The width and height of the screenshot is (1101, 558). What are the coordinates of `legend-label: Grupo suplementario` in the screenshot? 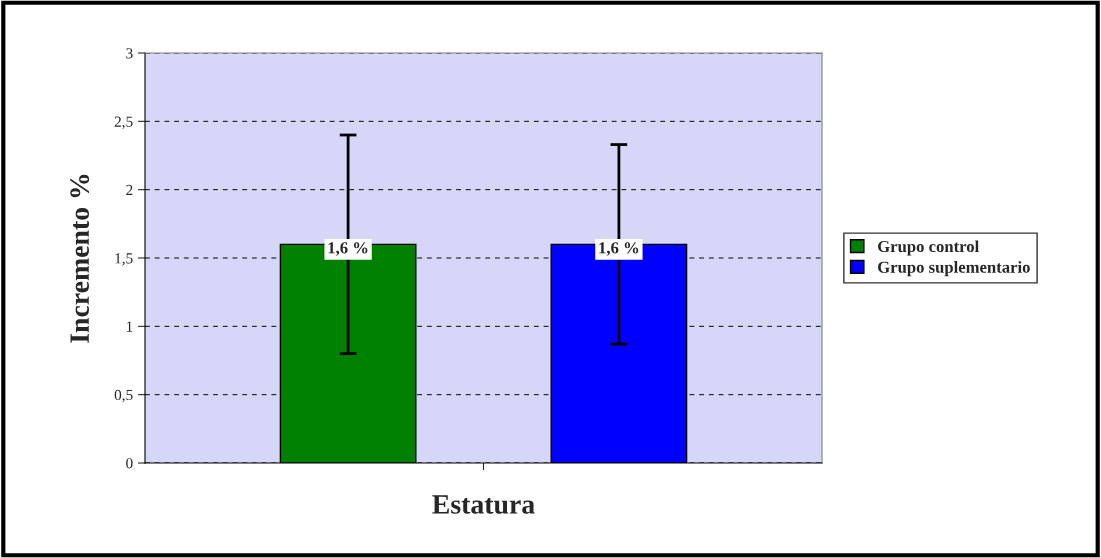 It's located at (954, 269).